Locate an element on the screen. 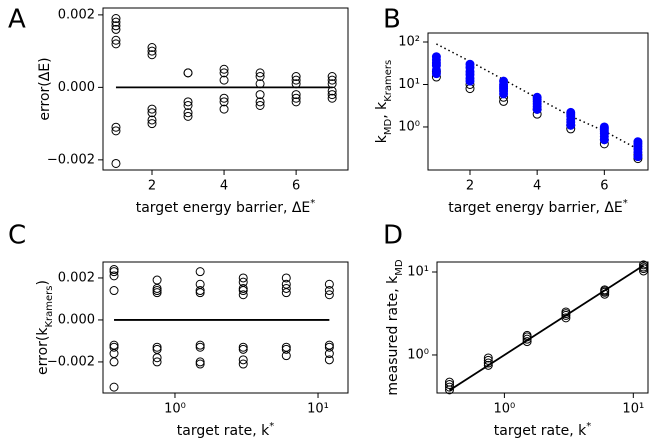 The image size is (659, 444). y-axis-label: measured rate, kMD is located at coordinates (395, 327).